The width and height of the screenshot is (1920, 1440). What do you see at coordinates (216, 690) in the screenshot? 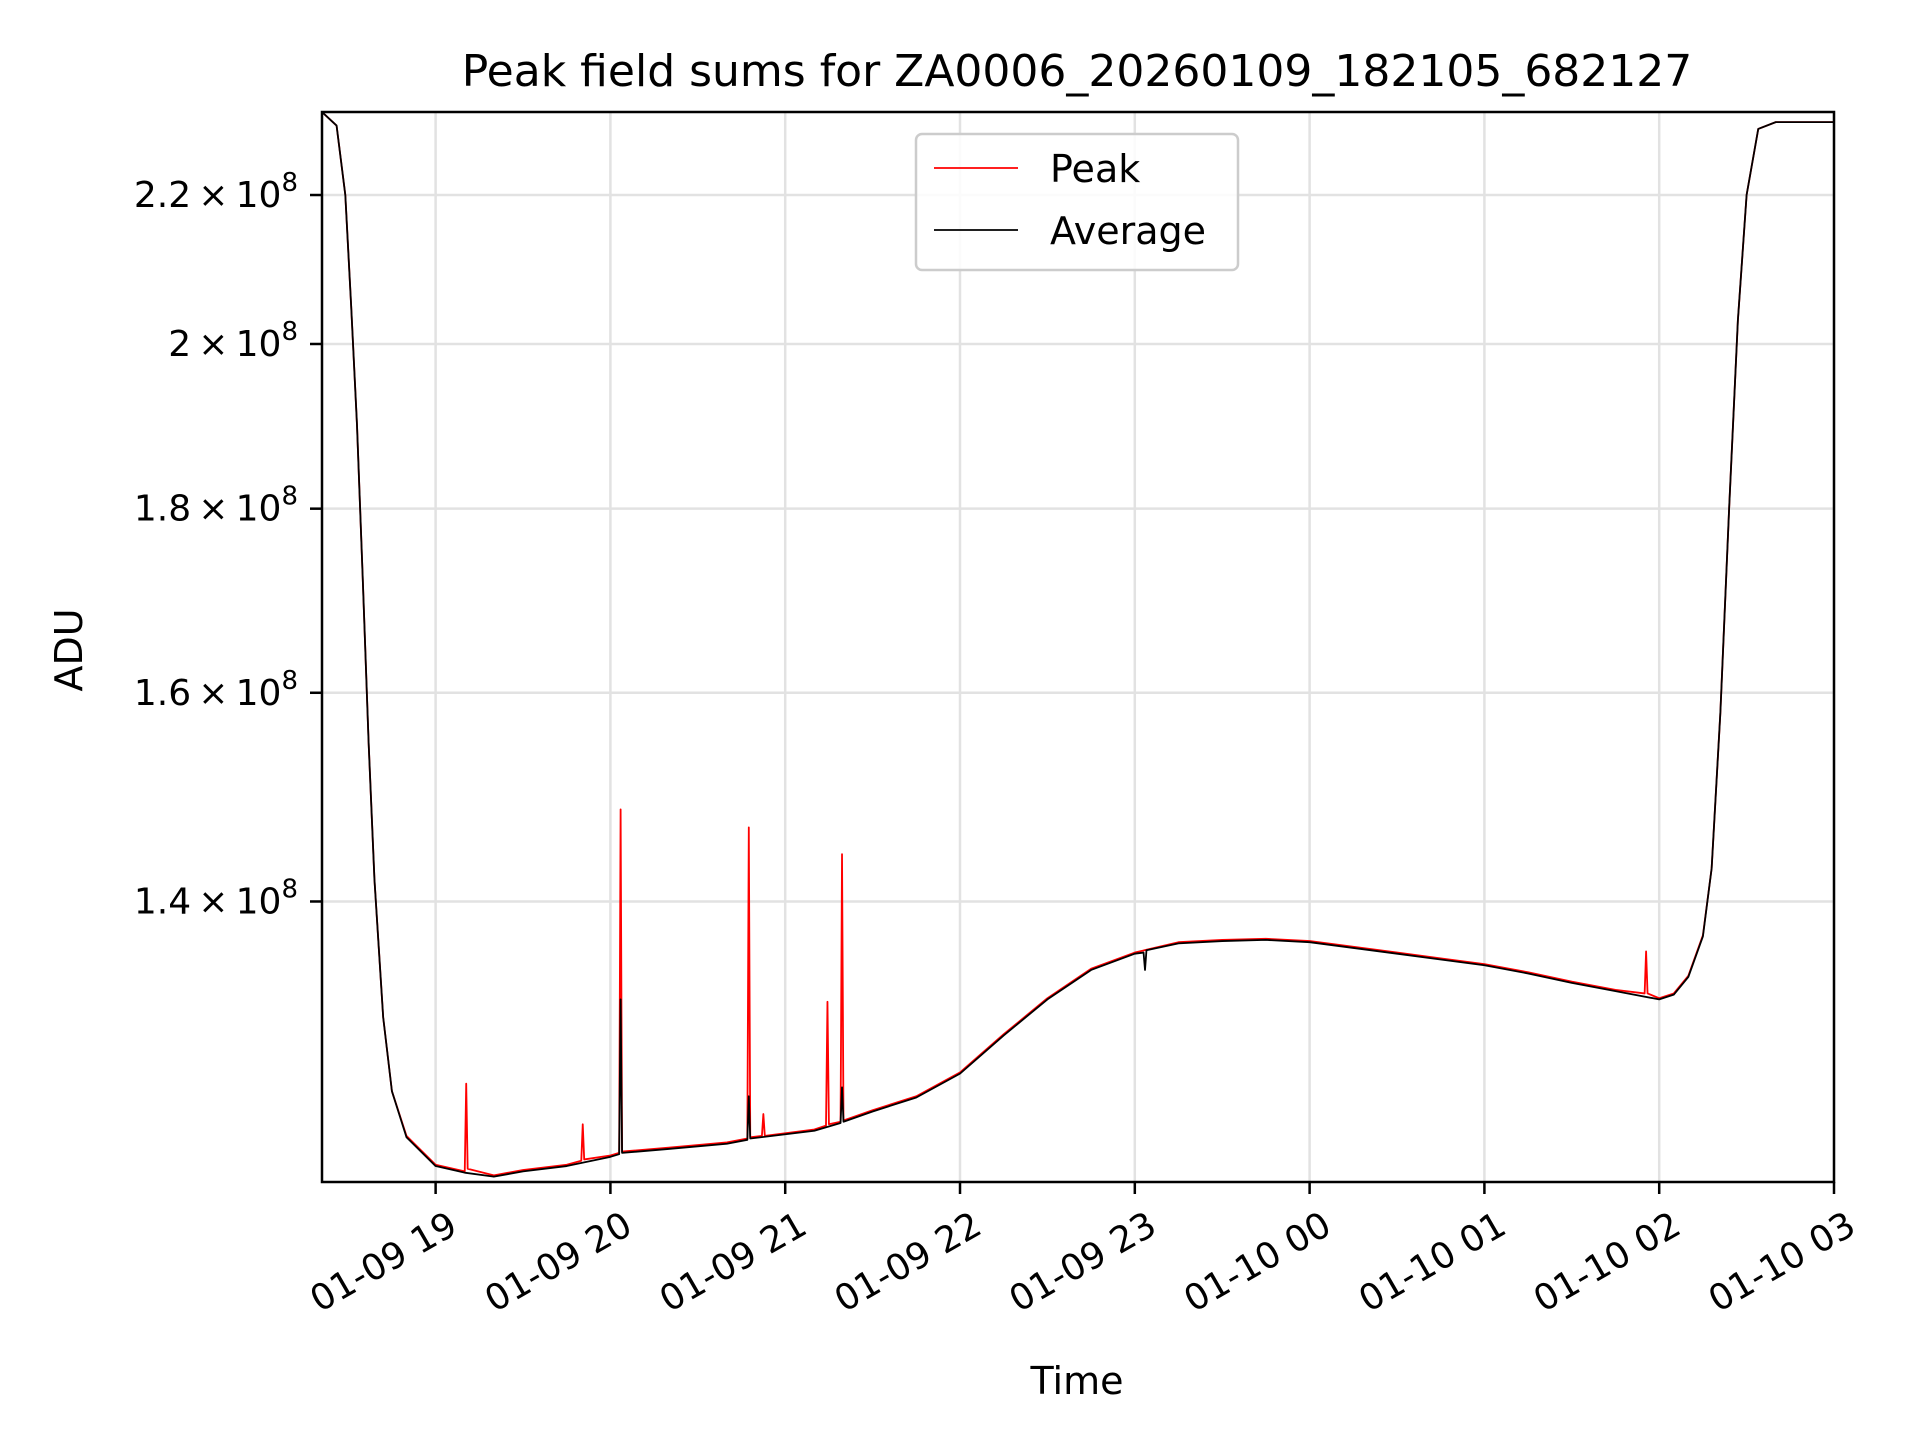
I see `y-tick-label: 1.6 × 108` at bounding box center [216, 690].